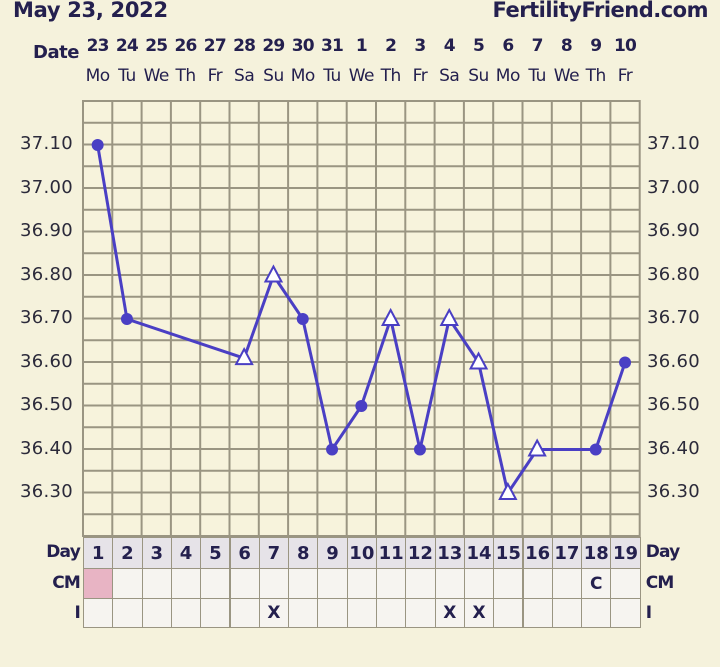  Describe the element at coordinates (596, 553) in the screenshot. I see `day-cell: 18` at that location.